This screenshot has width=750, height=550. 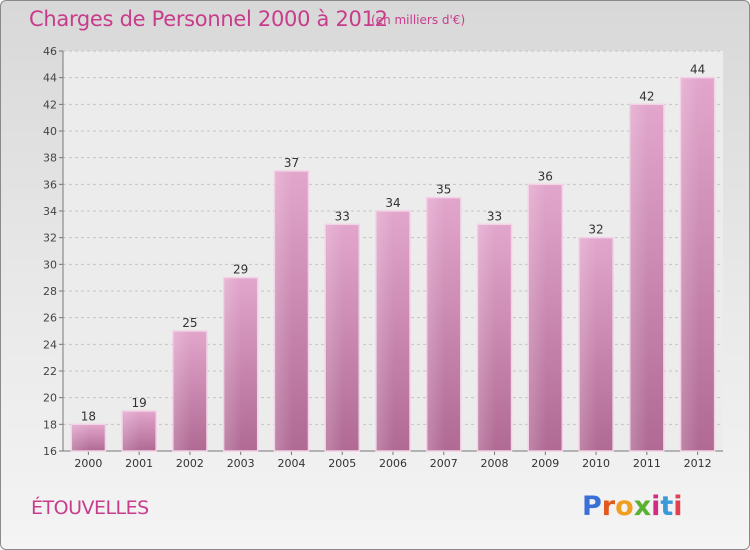 I want to click on y-tick-label: 38, so click(x=50, y=158).